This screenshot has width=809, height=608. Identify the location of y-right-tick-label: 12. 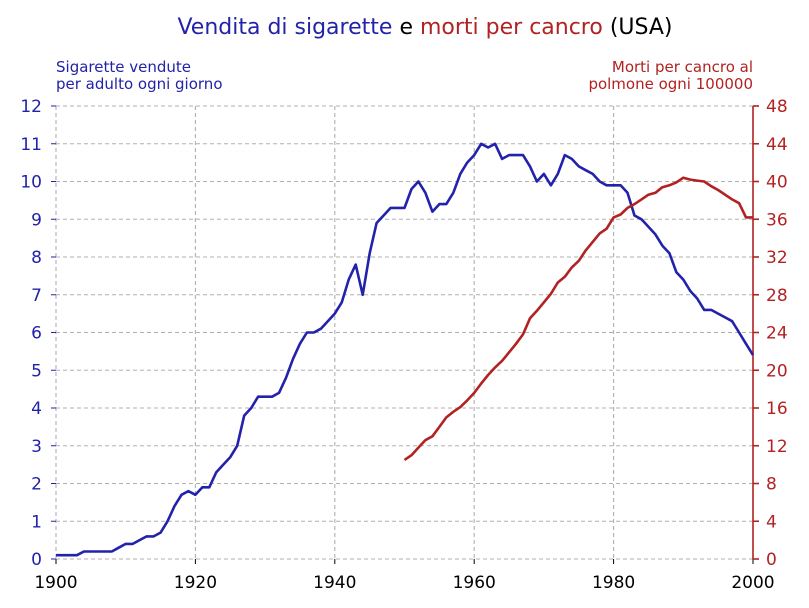
(777, 447).